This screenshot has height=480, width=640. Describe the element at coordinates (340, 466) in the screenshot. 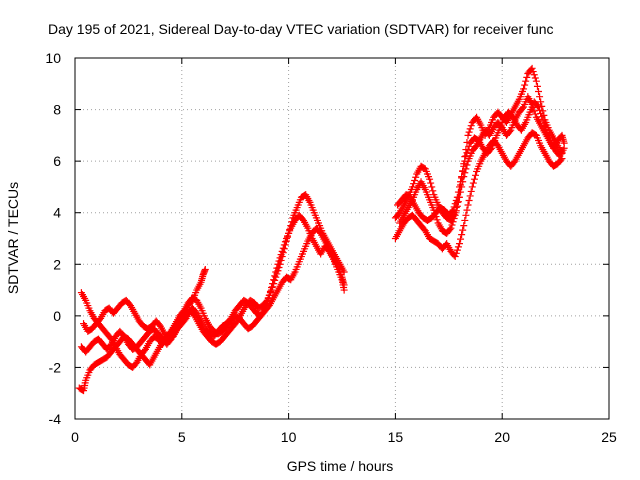

I see `x-axis-label: GPS time / hours` at that location.